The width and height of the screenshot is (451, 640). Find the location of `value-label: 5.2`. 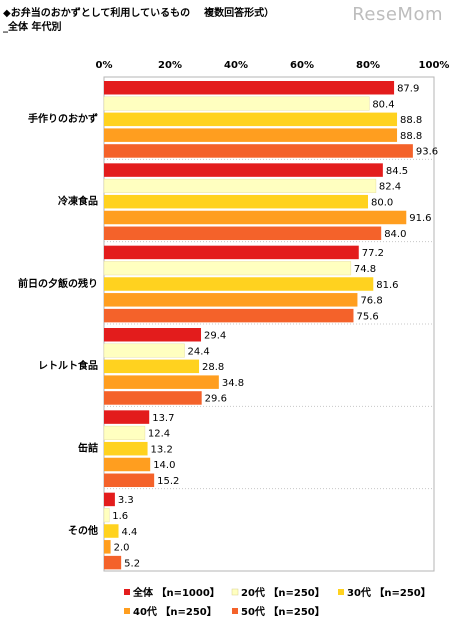

value-label: 5.2 is located at coordinates (132, 563).